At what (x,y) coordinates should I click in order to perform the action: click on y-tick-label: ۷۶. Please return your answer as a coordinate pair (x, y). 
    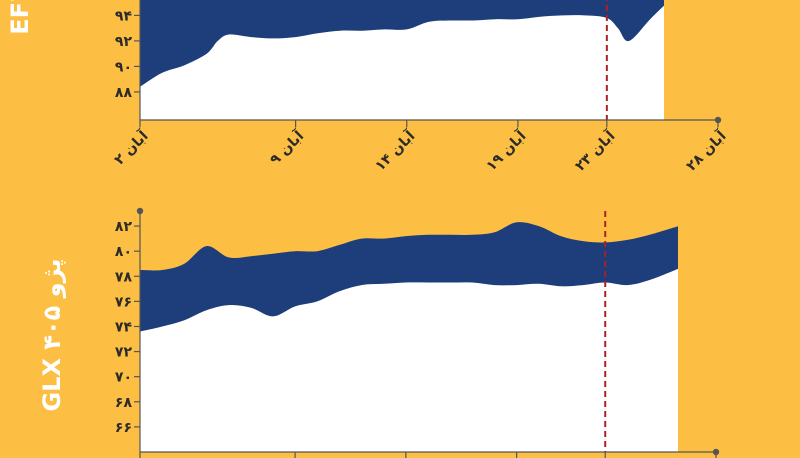
    Looking at the image, I should click on (123, 302).